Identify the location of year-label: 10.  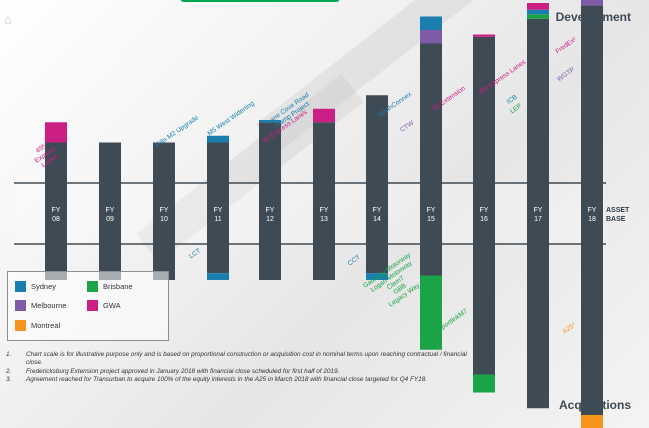
(164, 219).